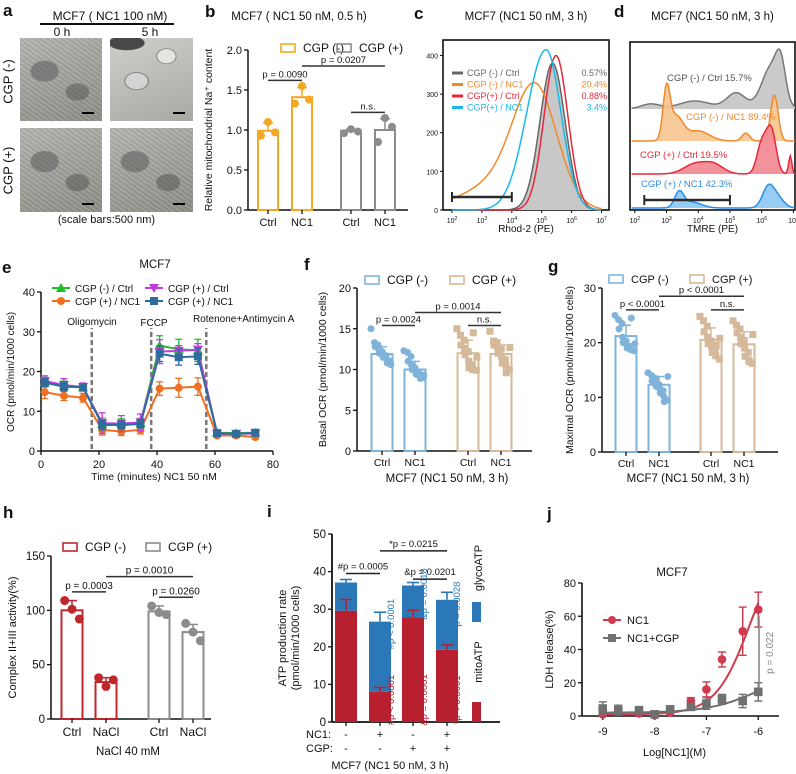  I want to click on legend-label-glycoATP: glycoATP, so click(479, 568).